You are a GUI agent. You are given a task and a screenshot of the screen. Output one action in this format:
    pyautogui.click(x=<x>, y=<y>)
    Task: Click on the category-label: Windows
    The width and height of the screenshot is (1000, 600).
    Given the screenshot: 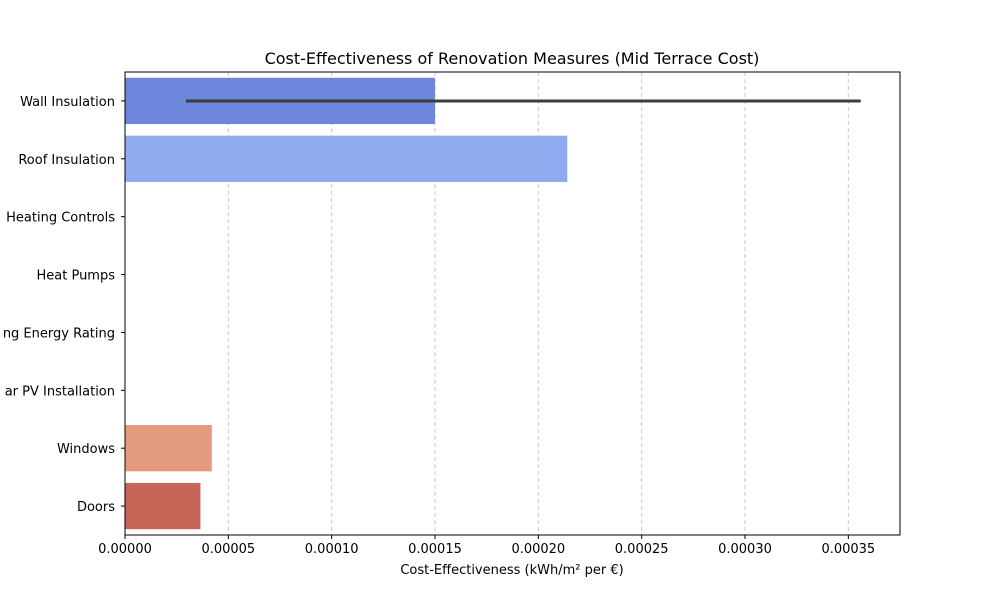 What is the action you would take?
    pyautogui.click(x=86, y=449)
    